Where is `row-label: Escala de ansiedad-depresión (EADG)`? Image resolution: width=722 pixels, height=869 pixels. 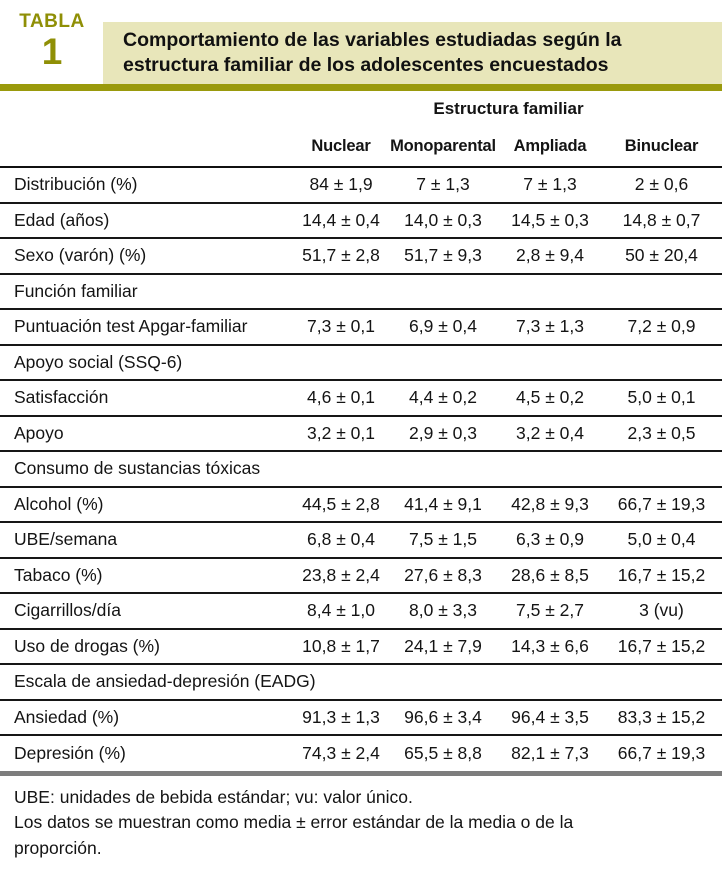
row-label: Escala de ansiedad-depresión (EADG) is located at coordinates (165, 681).